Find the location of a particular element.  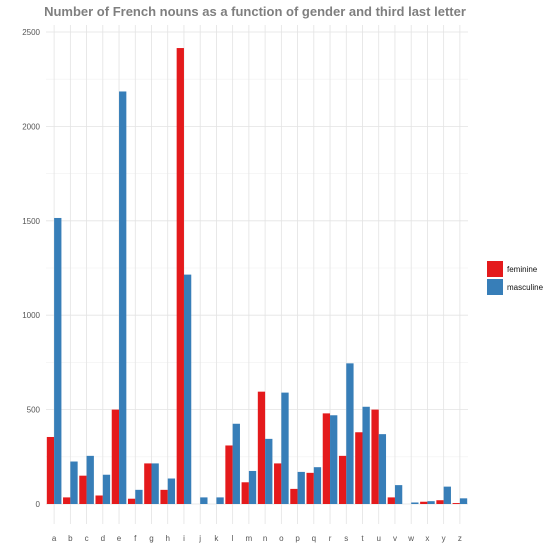

x-tick-label: v is located at coordinates (395, 538).